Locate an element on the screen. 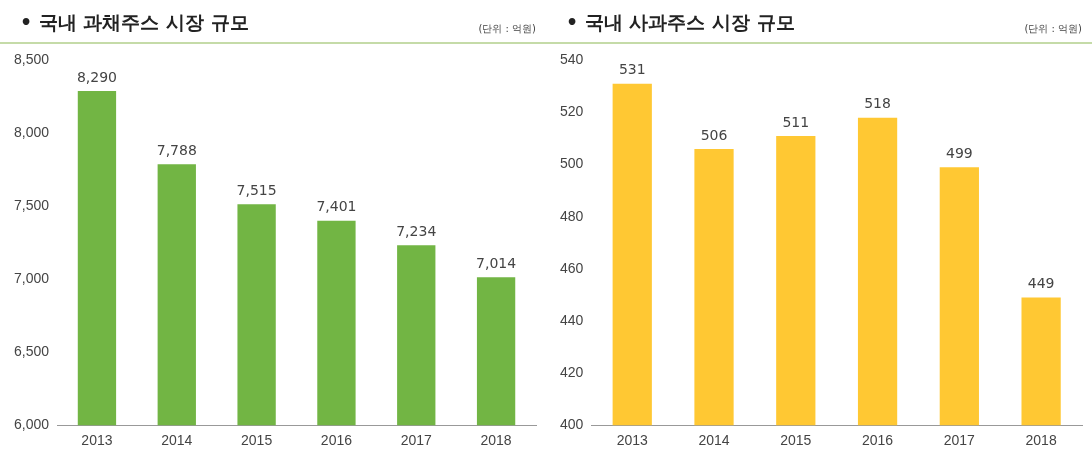 Image resolution: width=1092 pixels, height=472 pixels. data-label: 7,234 is located at coordinates (416, 230).